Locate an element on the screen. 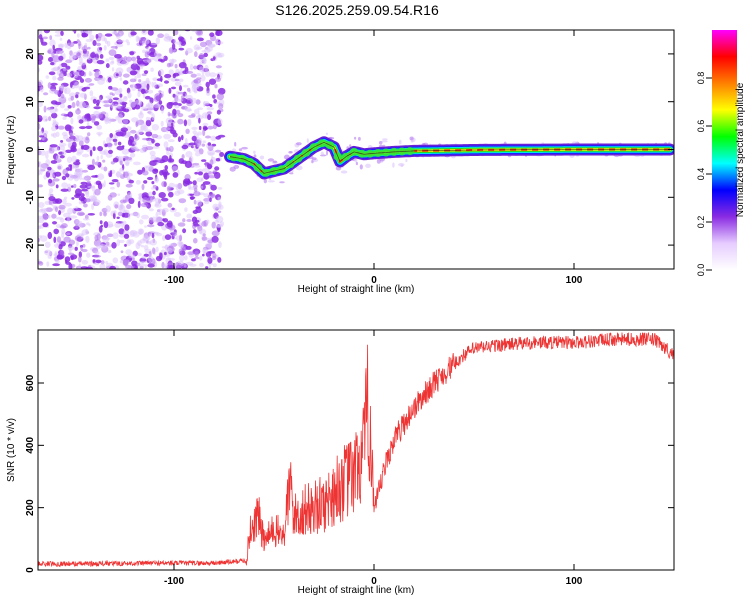 This screenshot has width=750, height=605. snr-y-axis-label: SNR (10 * v/v) is located at coordinates (11, 450).